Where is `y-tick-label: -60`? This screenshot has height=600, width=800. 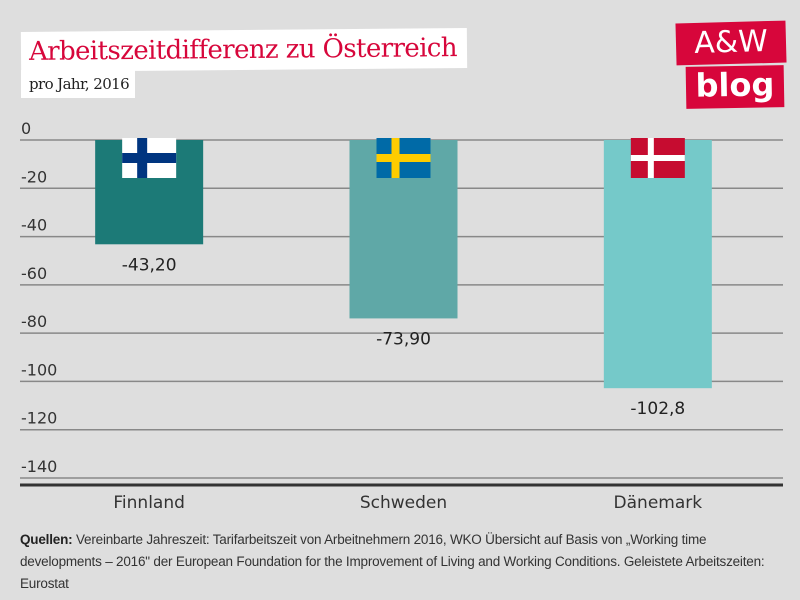 y-tick-label: -60 is located at coordinates (34, 273).